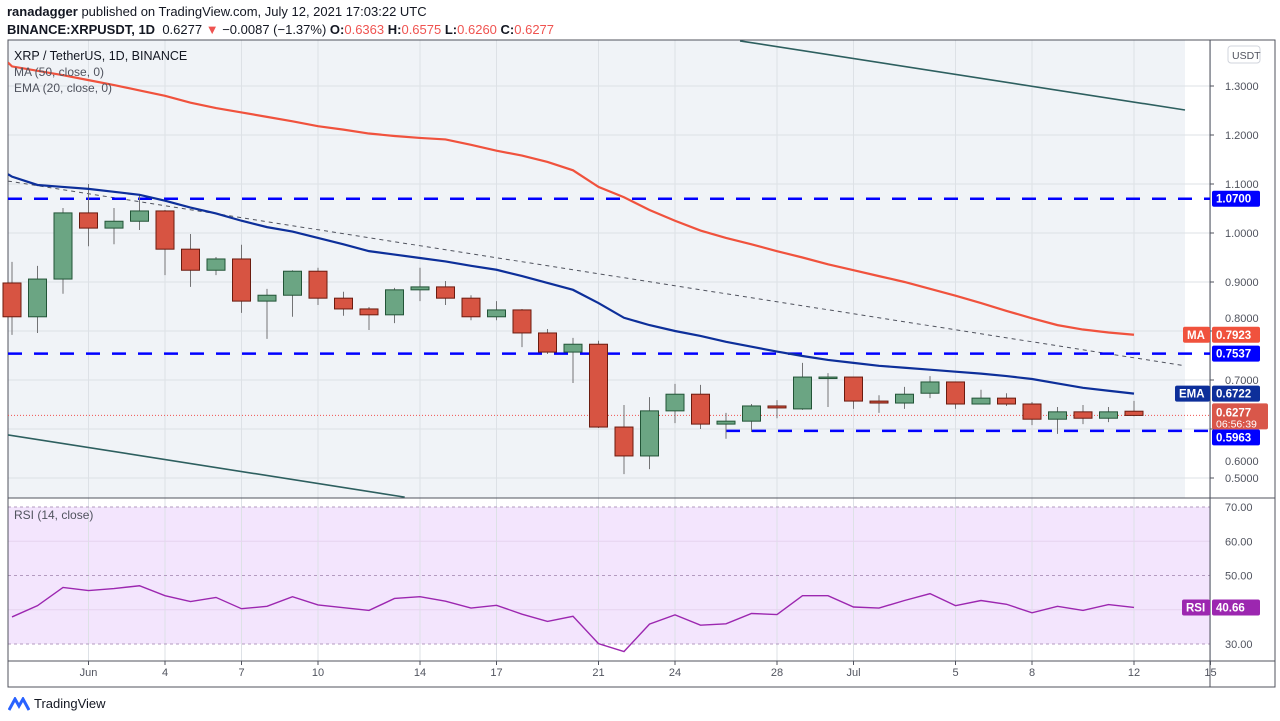 The image size is (1280, 721). What do you see at coordinates (777, 673) in the screenshot?
I see `time-tick-label: 28` at bounding box center [777, 673].